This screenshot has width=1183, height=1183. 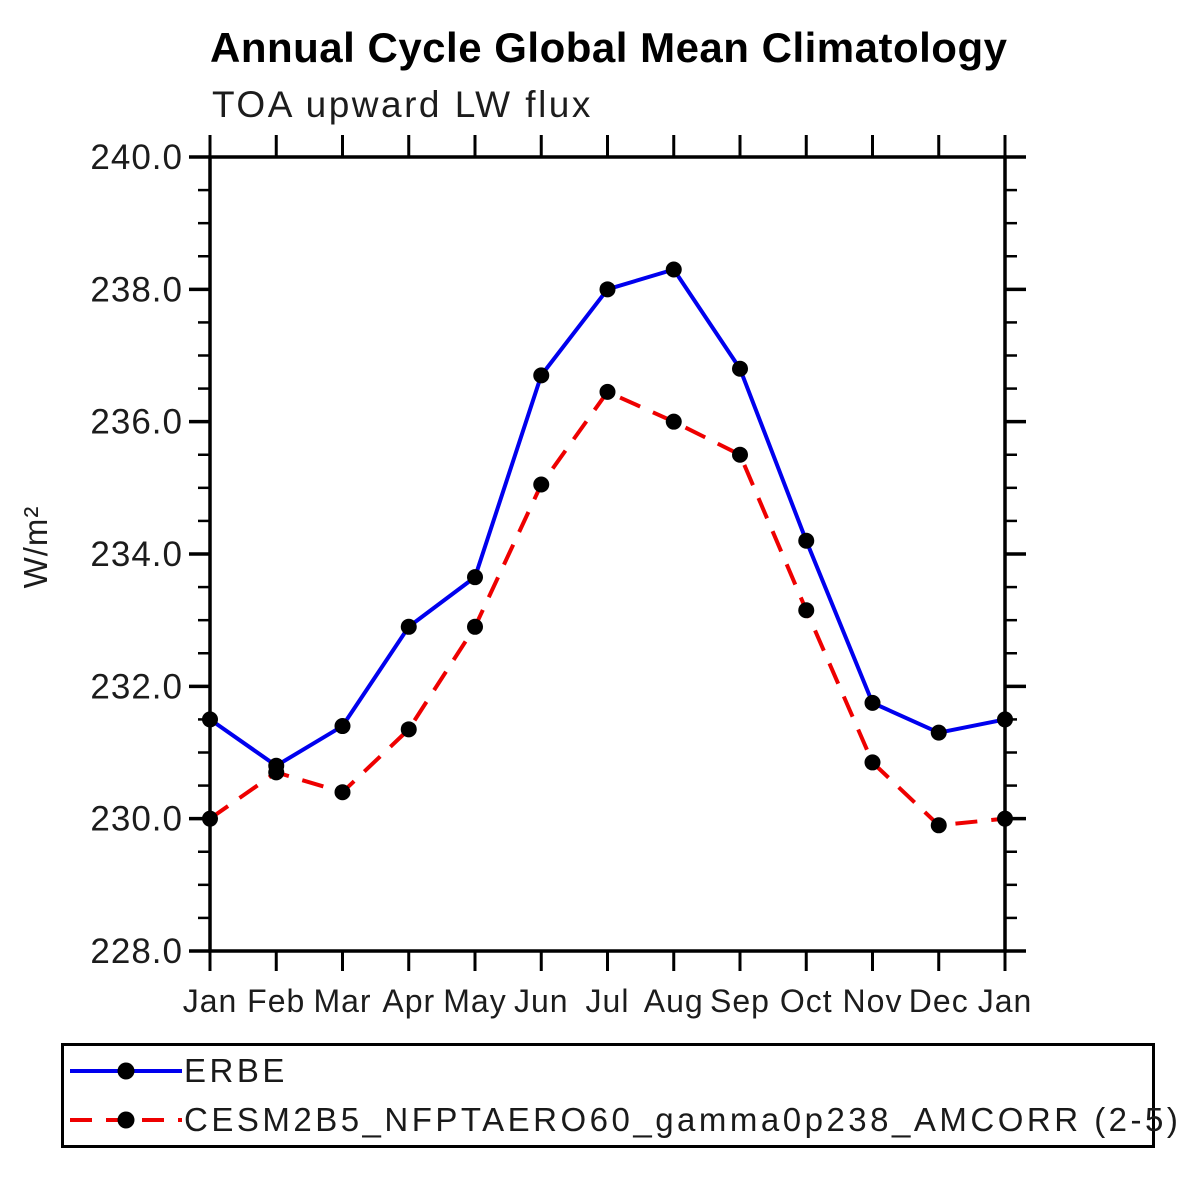 What do you see at coordinates (474, 1001) in the screenshot?
I see `x-tick-label: May` at bounding box center [474, 1001].